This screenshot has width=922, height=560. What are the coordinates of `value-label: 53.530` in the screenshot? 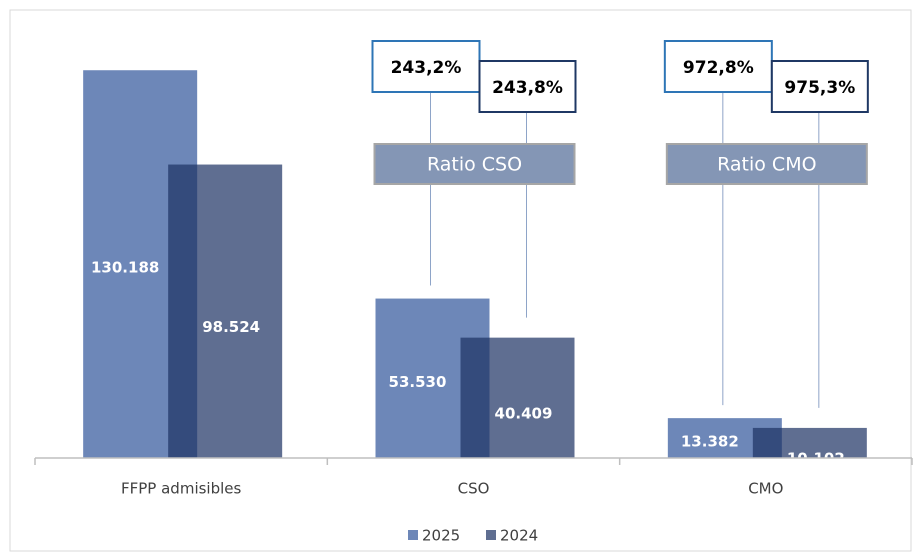 It's located at (418, 382).